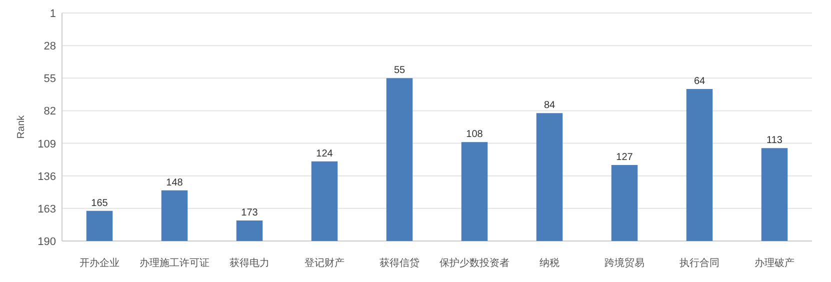 The width and height of the screenshot is (831, 282). What do you see at coordinates (550, 106) in the screenshot?
I see `data-label: 84` at bounding box center [550, 106].